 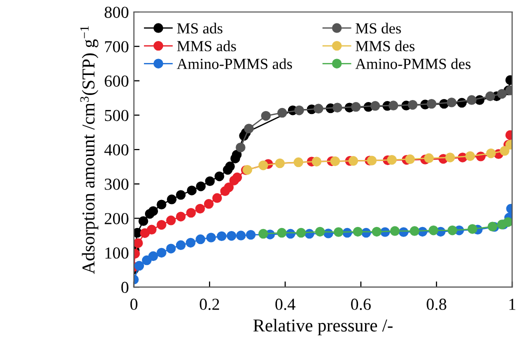 What do you see at coordinates (116, 46) in the screenshot?
I see `y-tick-label: 700` at bounding box center [116, 46].